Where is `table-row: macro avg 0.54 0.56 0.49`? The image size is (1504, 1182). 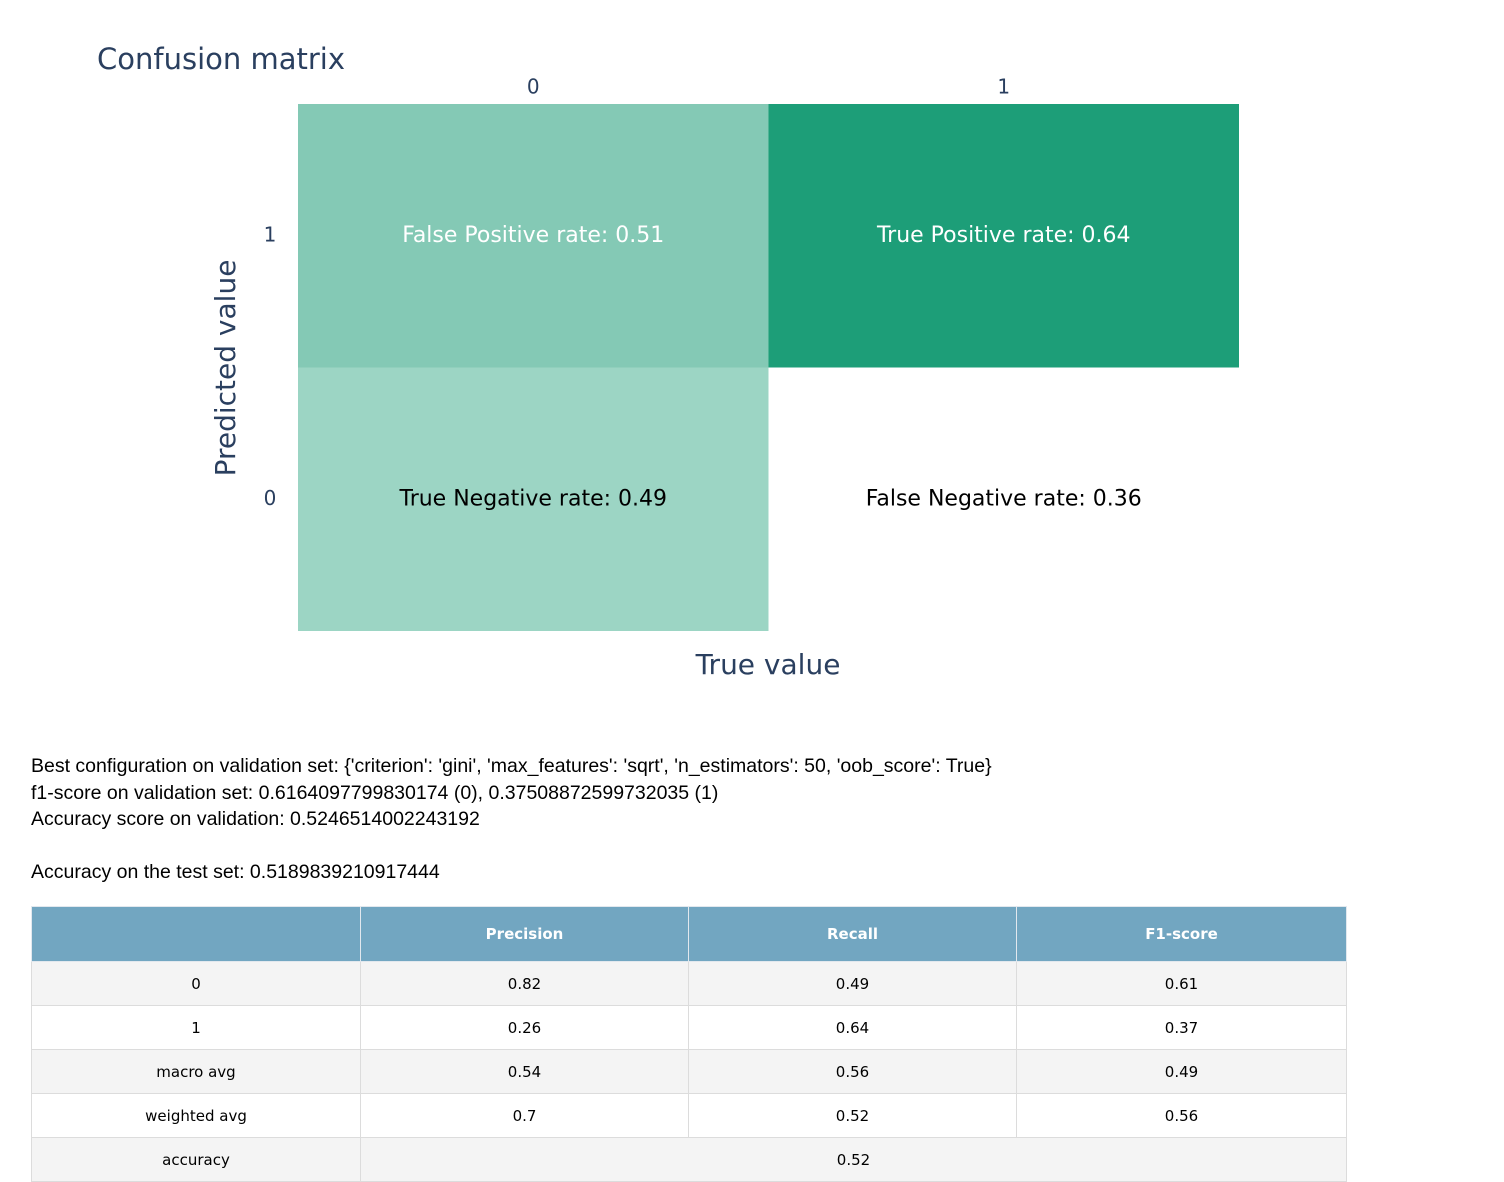 table-row: macro avg 0.54 0.56 0.49 is located at coordinates (689, 1071).